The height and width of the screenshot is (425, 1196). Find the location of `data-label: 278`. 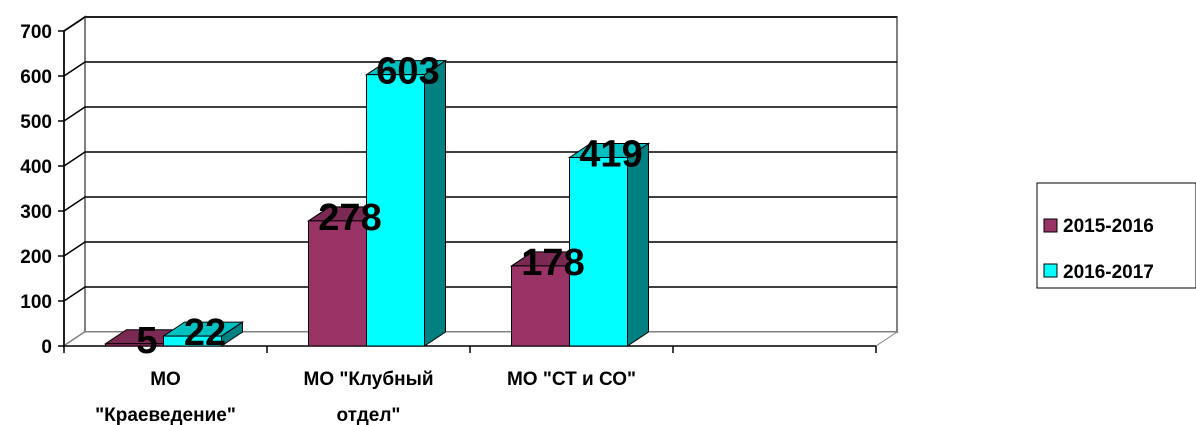

data-label: 278 is located at coordinates (349, 218).